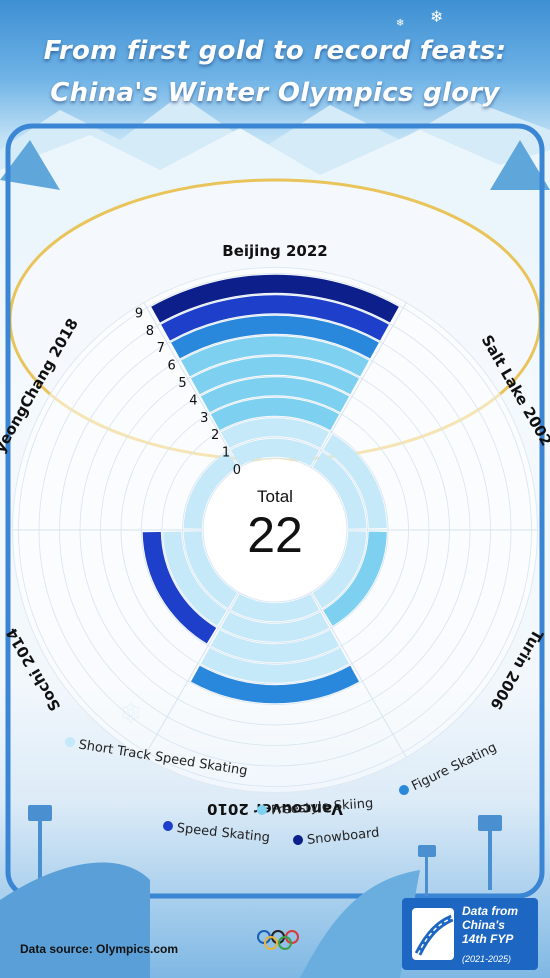  Describe the element at coordinates (139, 313) in the screenshot. I see `radial-tick-label: 9` at that location.